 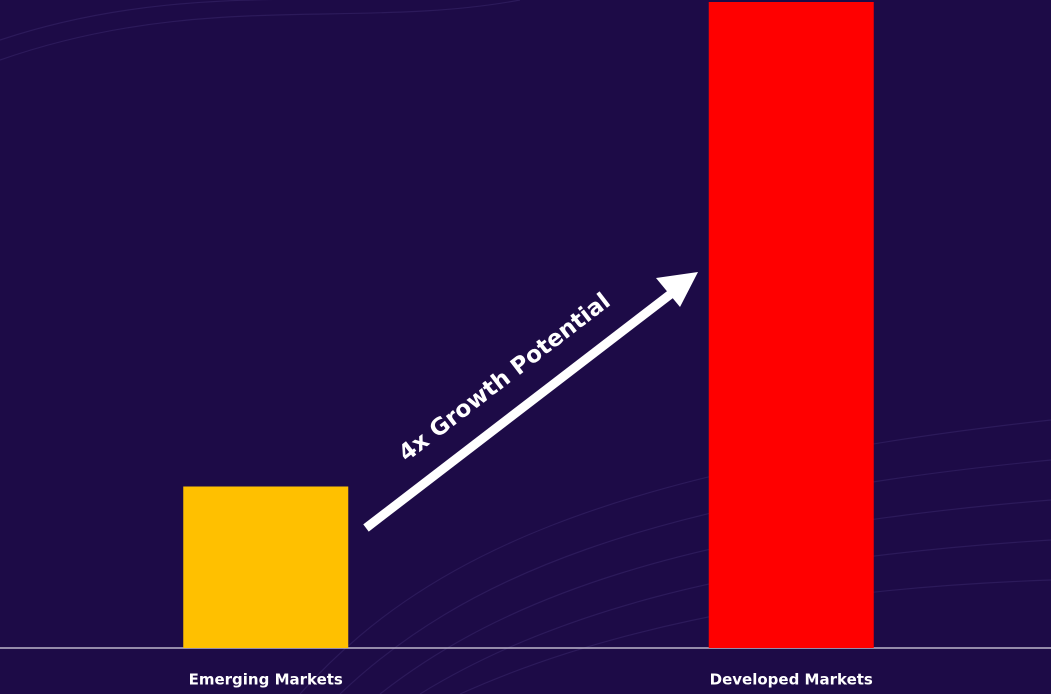 What do you see at coordinates (266, 680) in the screenshot?
I see `x-tick-label: Emerging Markets` at bounding box center [266, 680].